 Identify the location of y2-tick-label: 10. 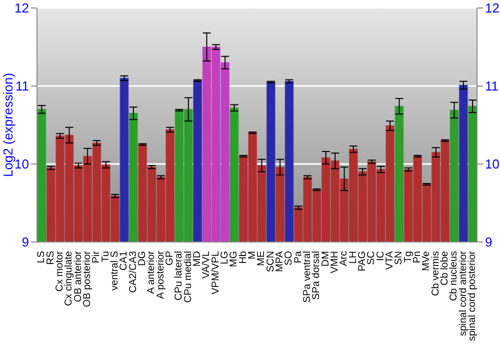
(492, 164).